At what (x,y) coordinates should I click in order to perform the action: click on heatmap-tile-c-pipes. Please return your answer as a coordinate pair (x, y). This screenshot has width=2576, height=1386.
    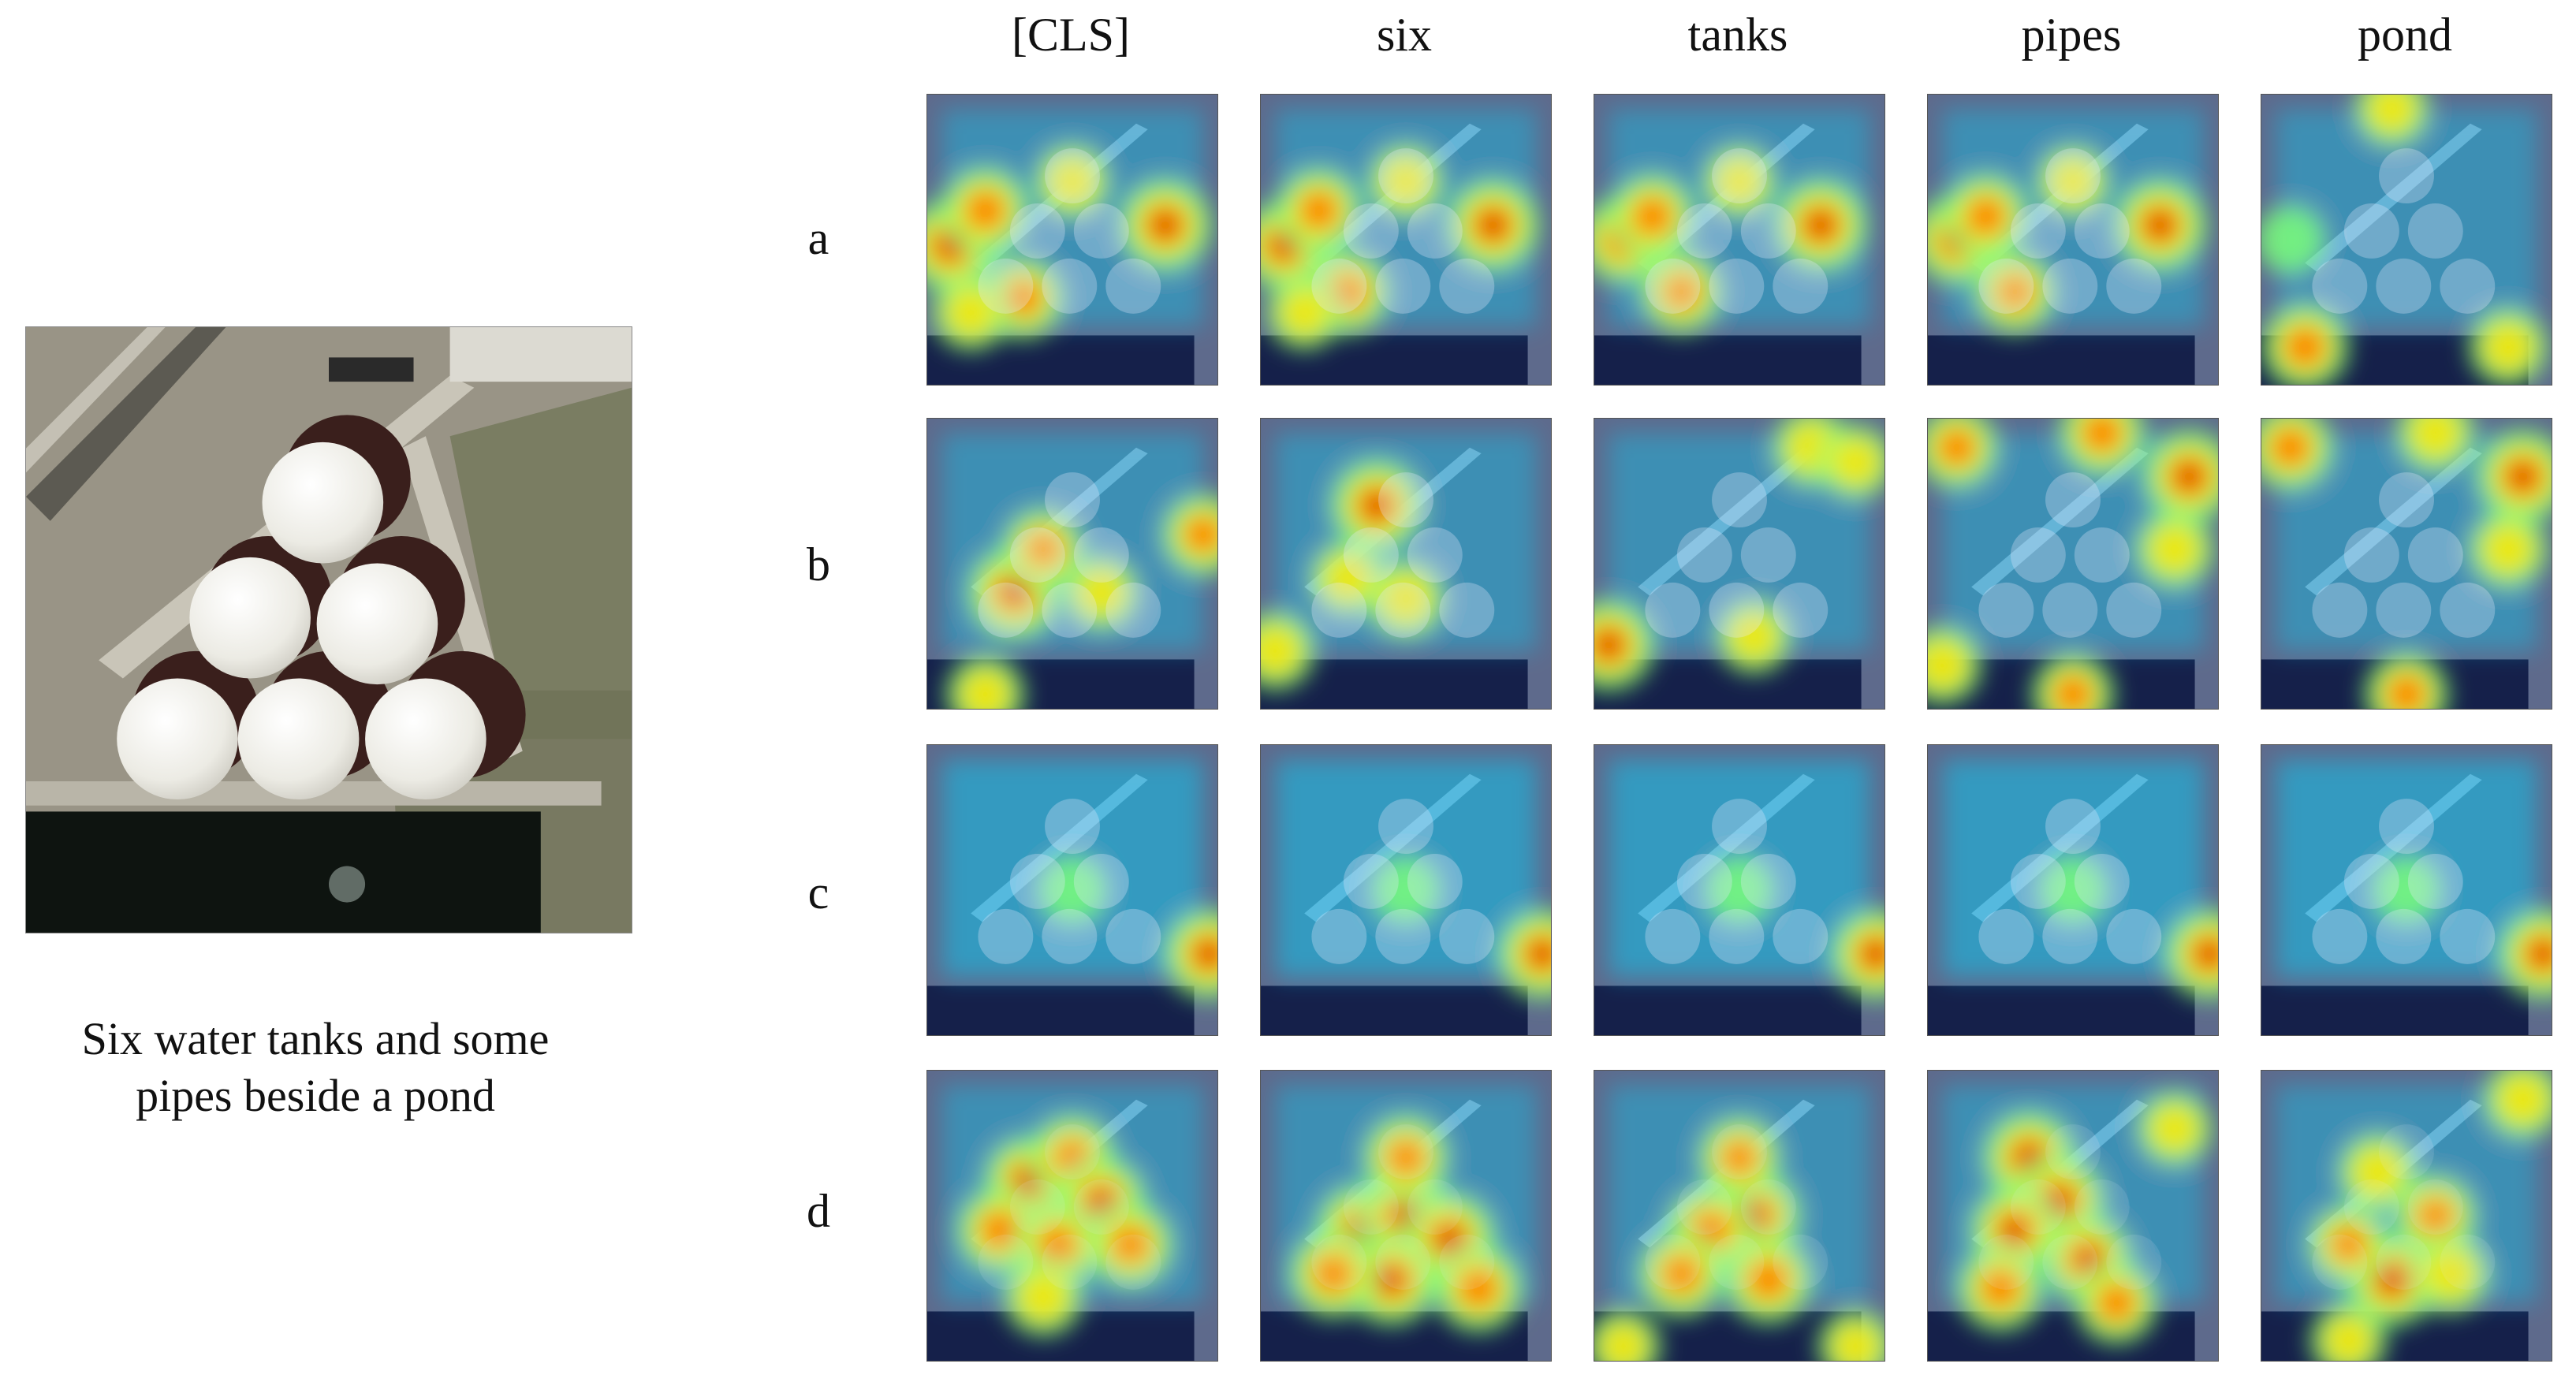
    Looking at the image, I should click on (2073, 890).